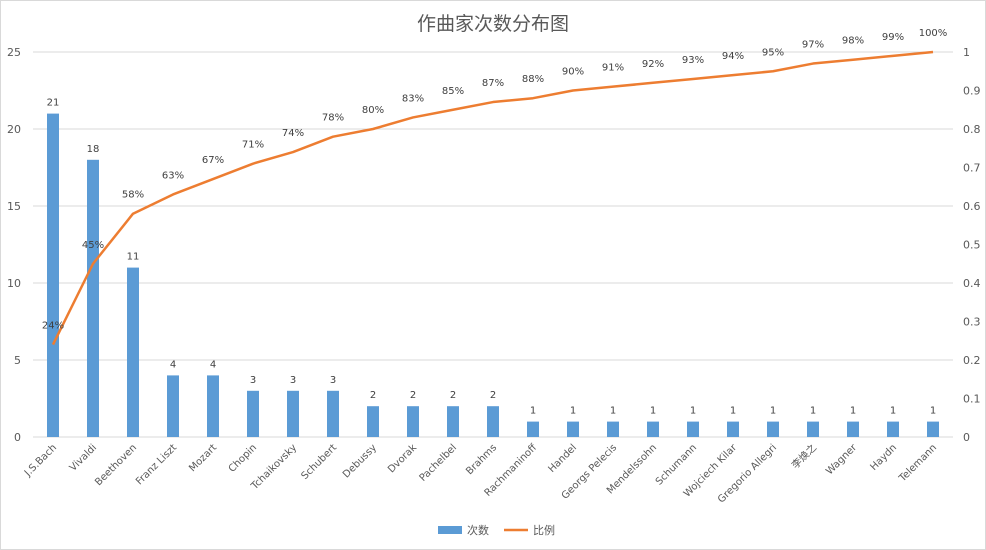 Image resolution: width=986 pixels, height=550 pixels. I want to click on legend-line-label: 比例, so click(544, 530).